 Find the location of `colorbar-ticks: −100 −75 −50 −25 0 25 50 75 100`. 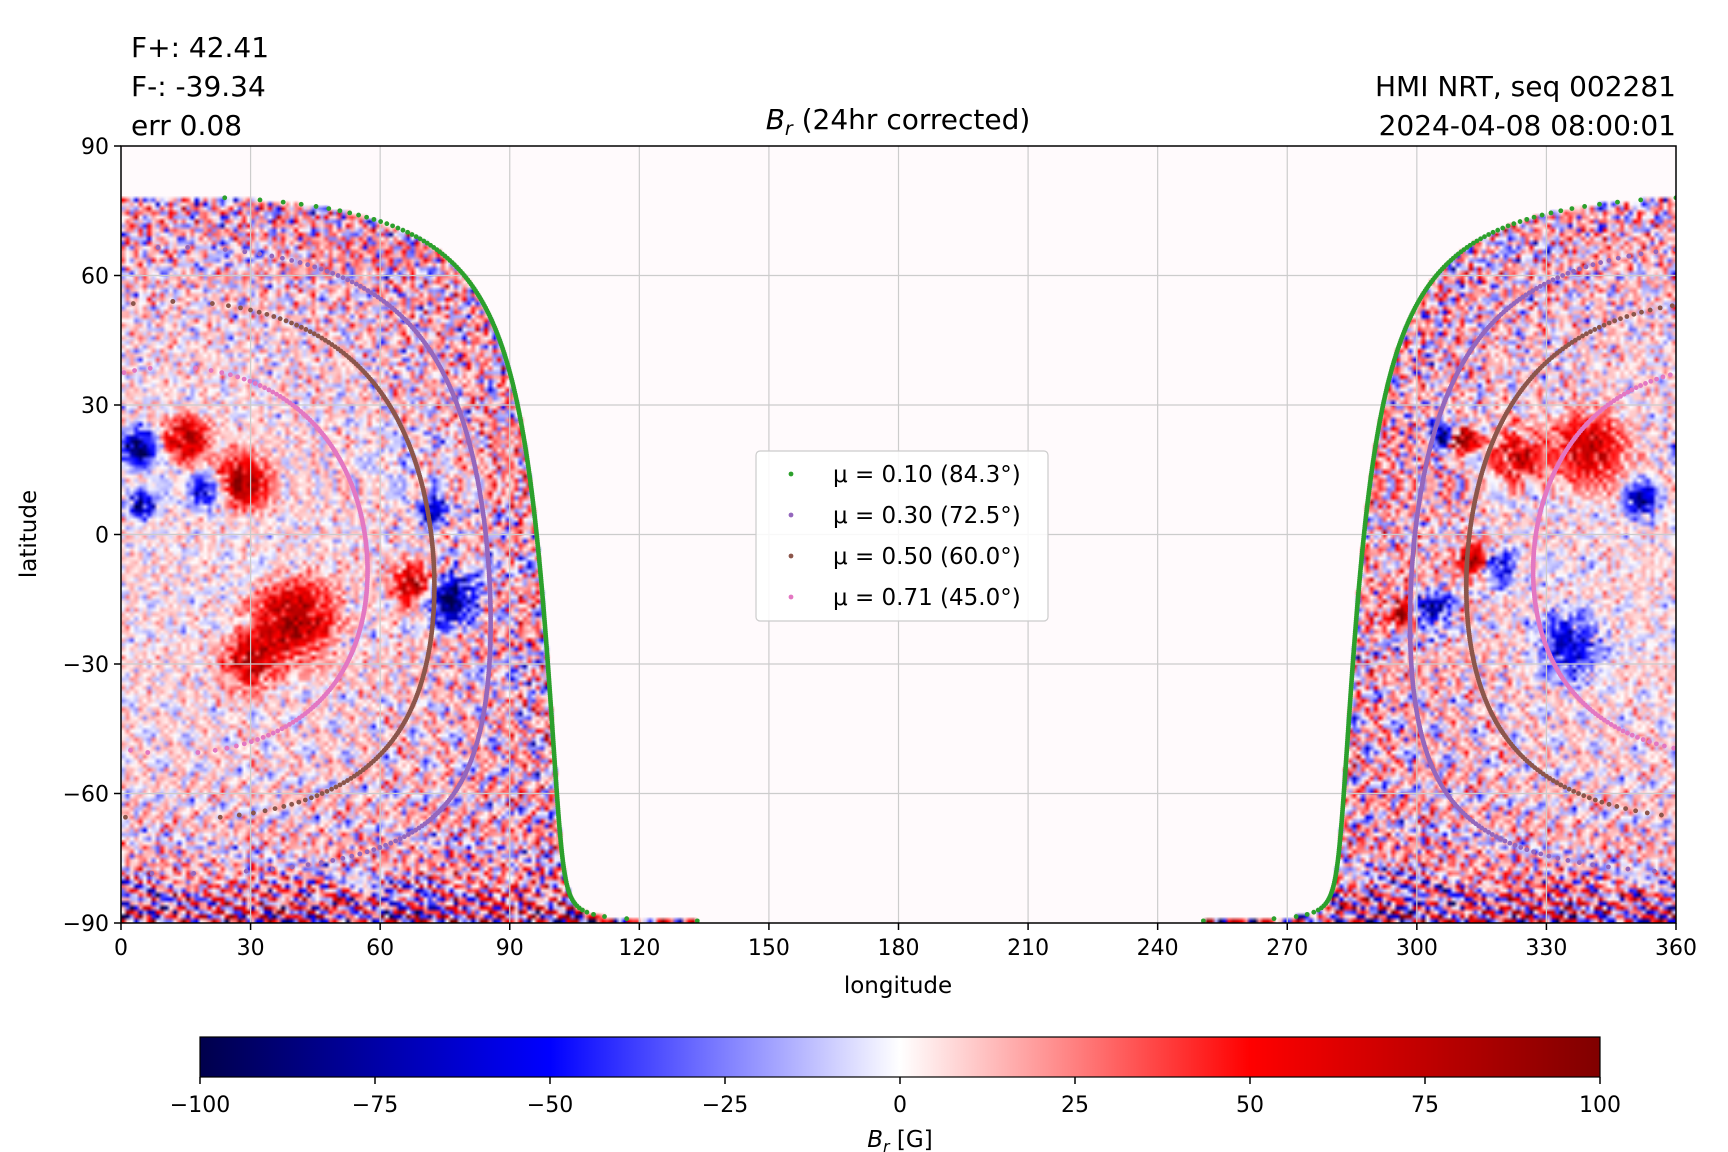

colorbar-ticks: −100 −75 −50 −25 0 25 50 75 100 is located at coordinates (895, 1097).